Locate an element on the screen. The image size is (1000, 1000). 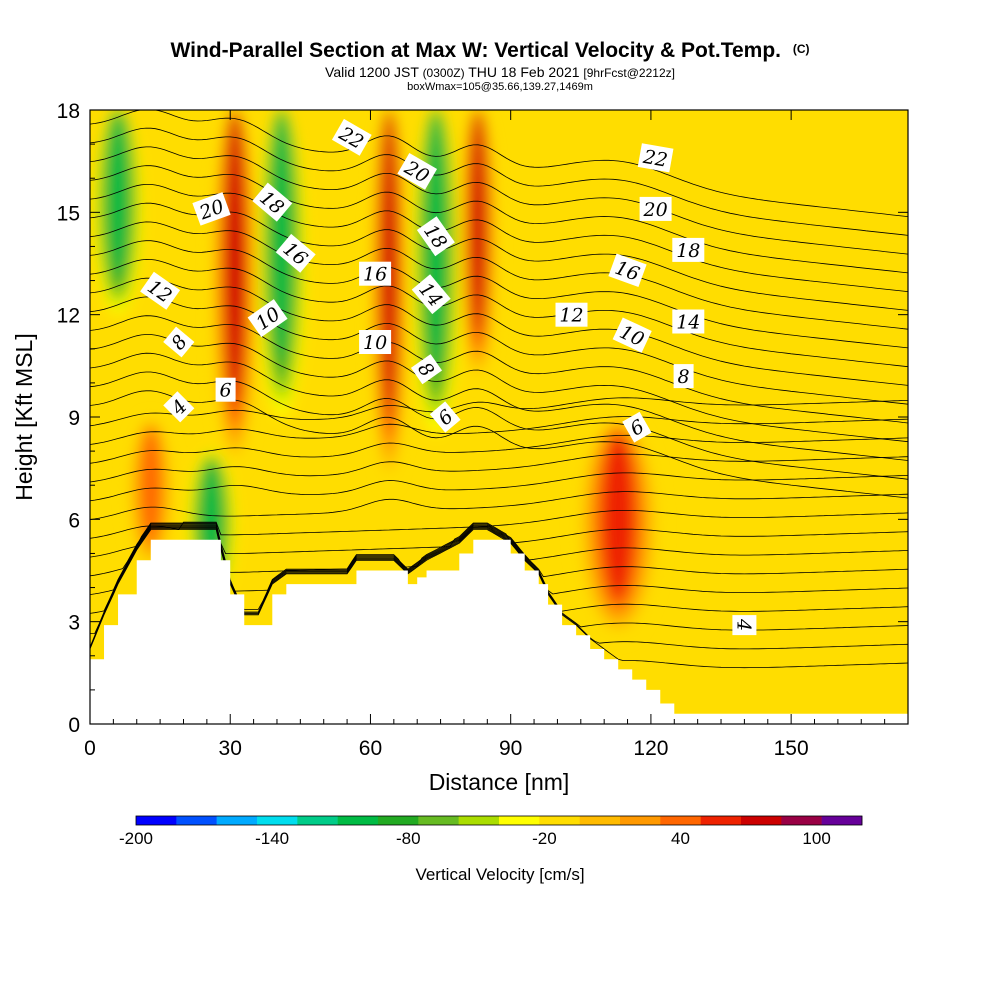
colorbar-tick-label: -140 is located at coordinates (272, 838).